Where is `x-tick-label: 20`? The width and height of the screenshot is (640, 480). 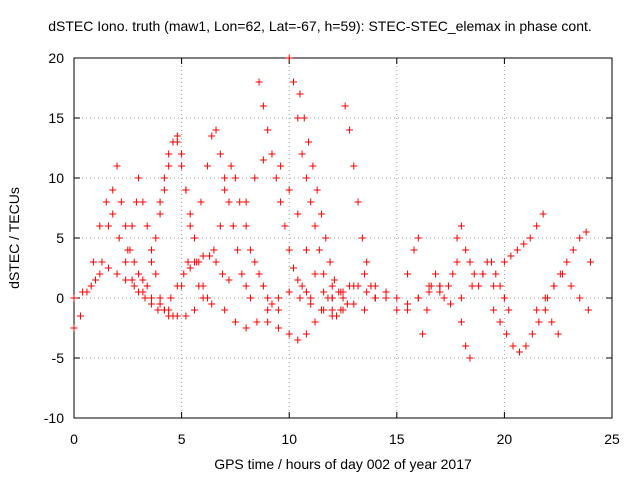
x-tick-label: 20 is located at coordinates (505, 439).